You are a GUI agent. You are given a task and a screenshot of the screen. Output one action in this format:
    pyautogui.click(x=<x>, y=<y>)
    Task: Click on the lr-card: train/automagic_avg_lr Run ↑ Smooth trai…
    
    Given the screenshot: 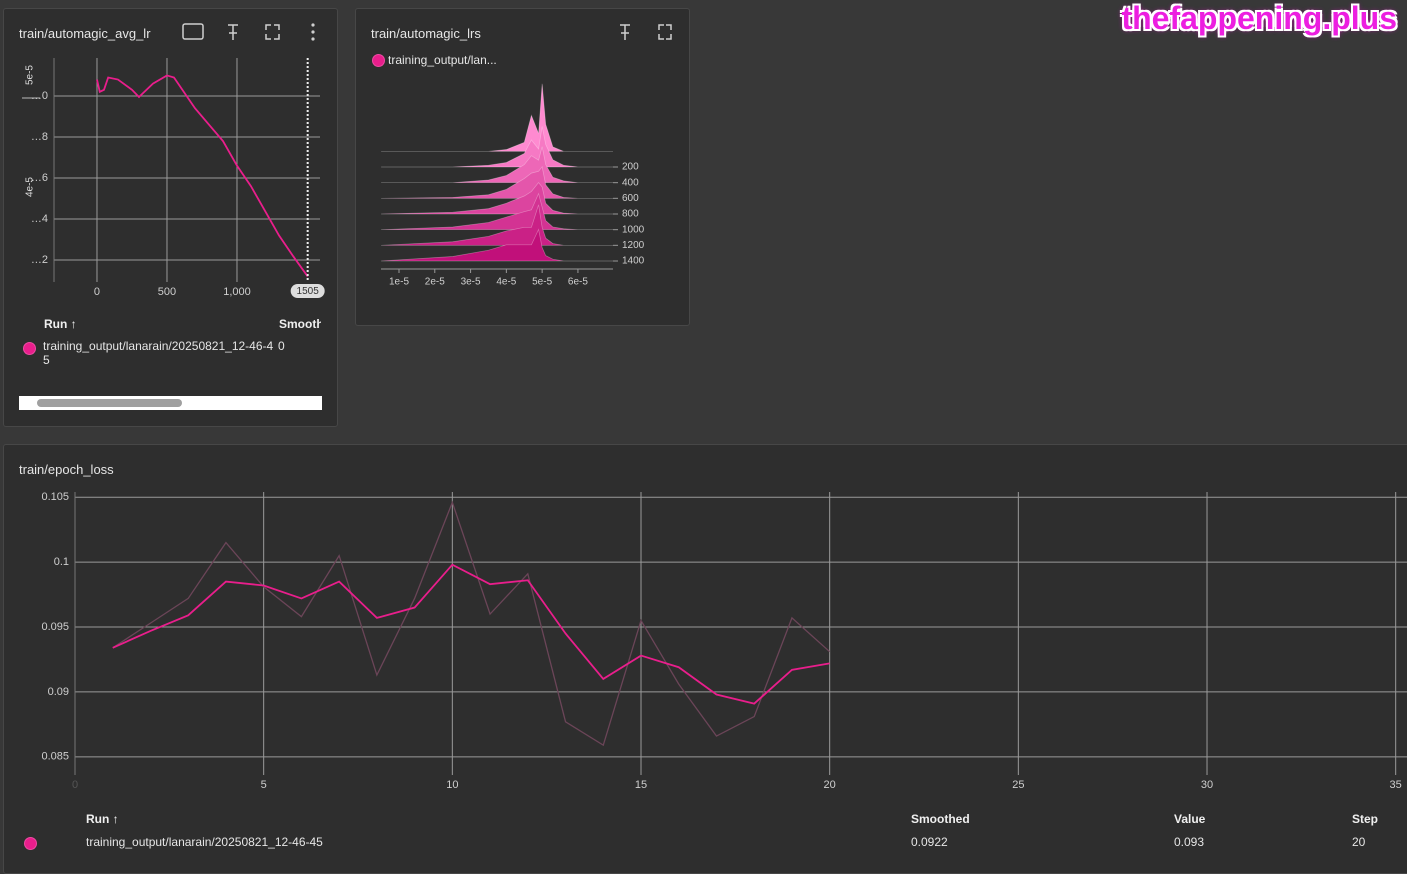 What is the action you would take?
    pyautogui.click(x=170, y=217)
    